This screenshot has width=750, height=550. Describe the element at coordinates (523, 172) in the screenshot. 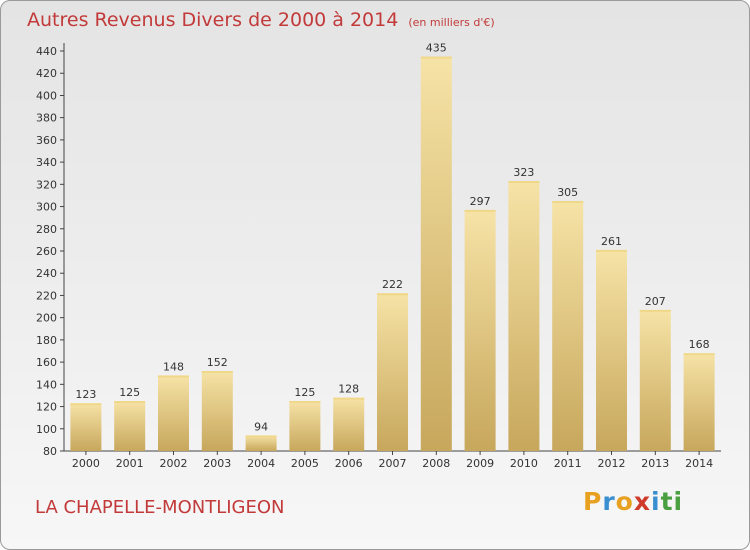

I see `data-label: 323` at that location.